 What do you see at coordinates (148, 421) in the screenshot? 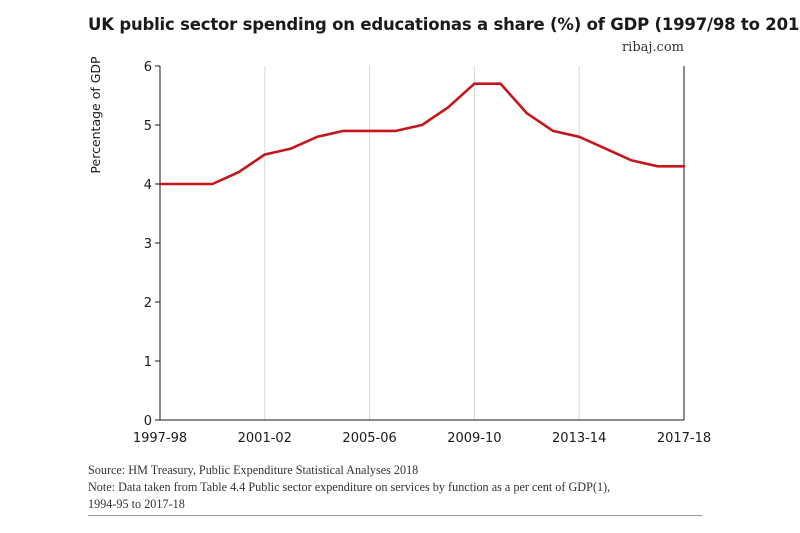
I see `y-tick-label: 0` at bounding box center [148, 421].